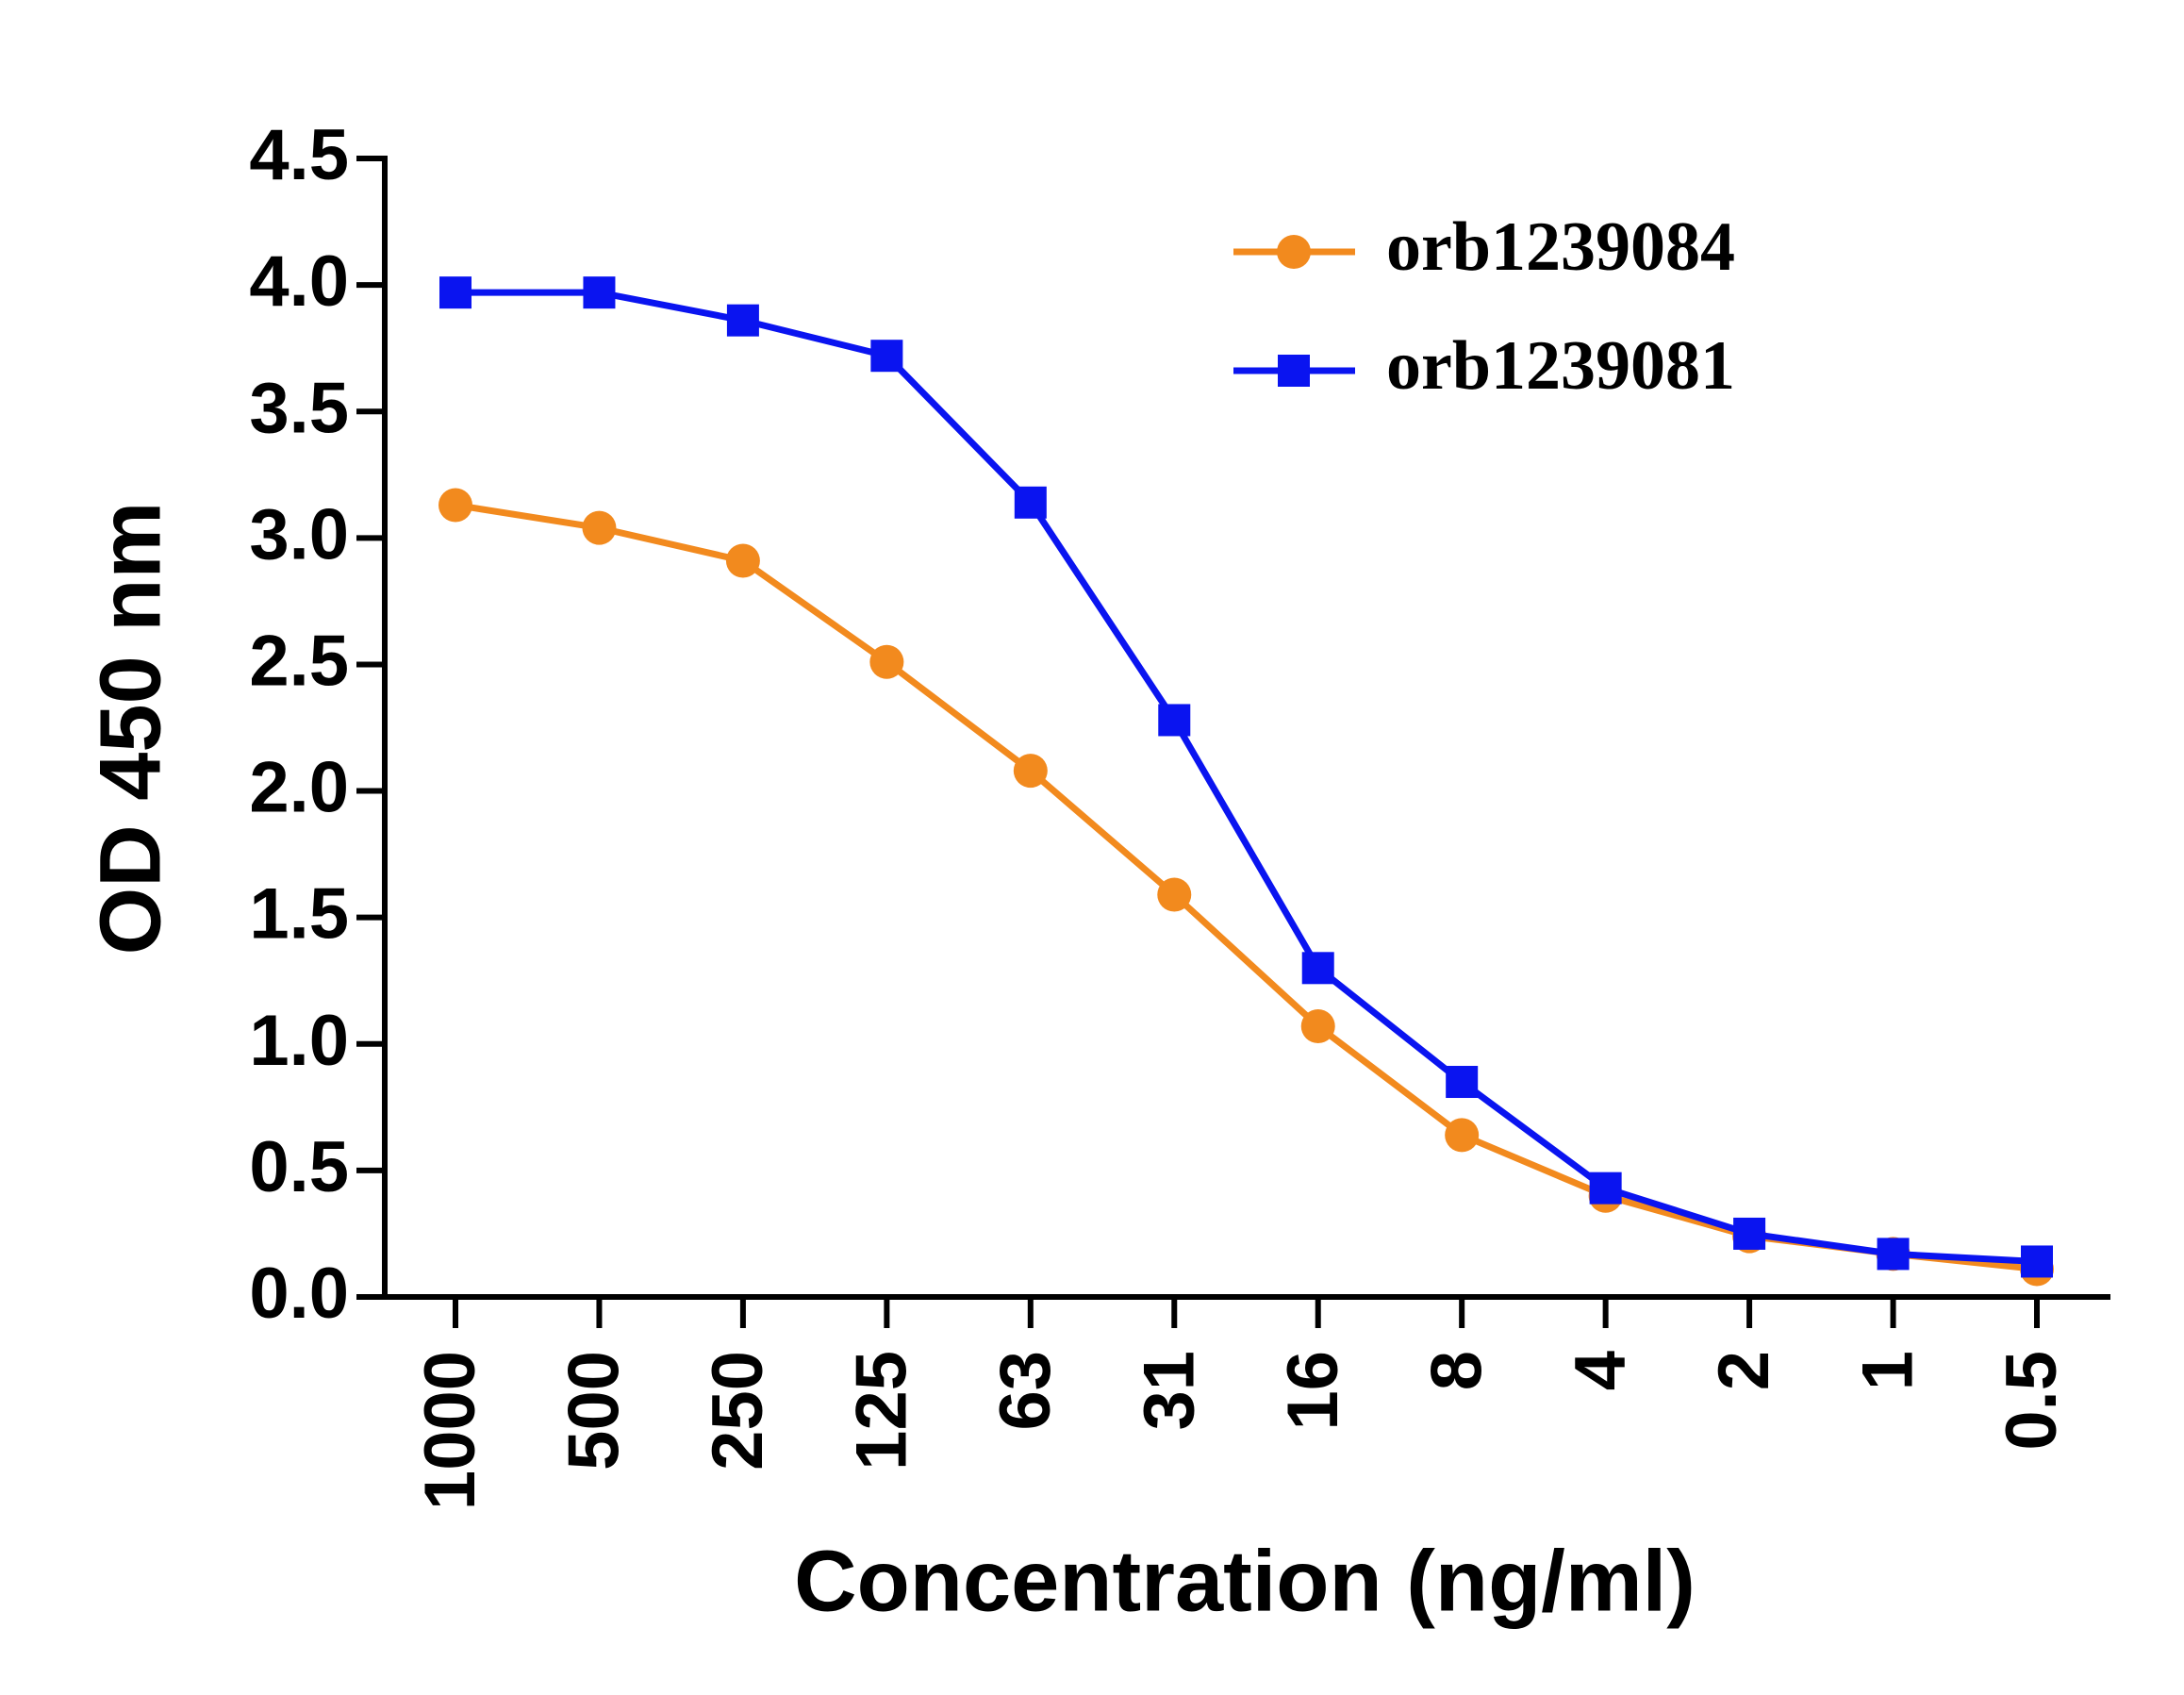  I want to click on x-tick-label: 31, so click(1169, 1391).